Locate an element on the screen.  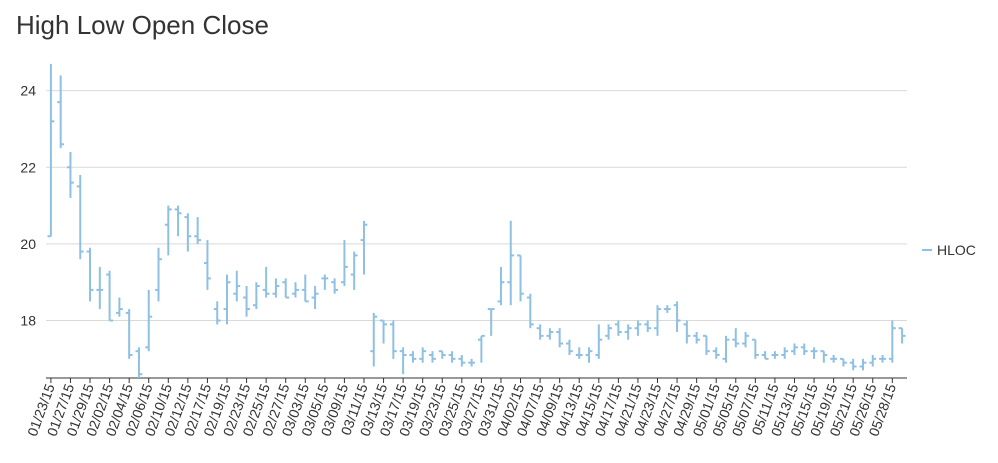
y-tick-label: 18 is located at coordinates (28, 321).